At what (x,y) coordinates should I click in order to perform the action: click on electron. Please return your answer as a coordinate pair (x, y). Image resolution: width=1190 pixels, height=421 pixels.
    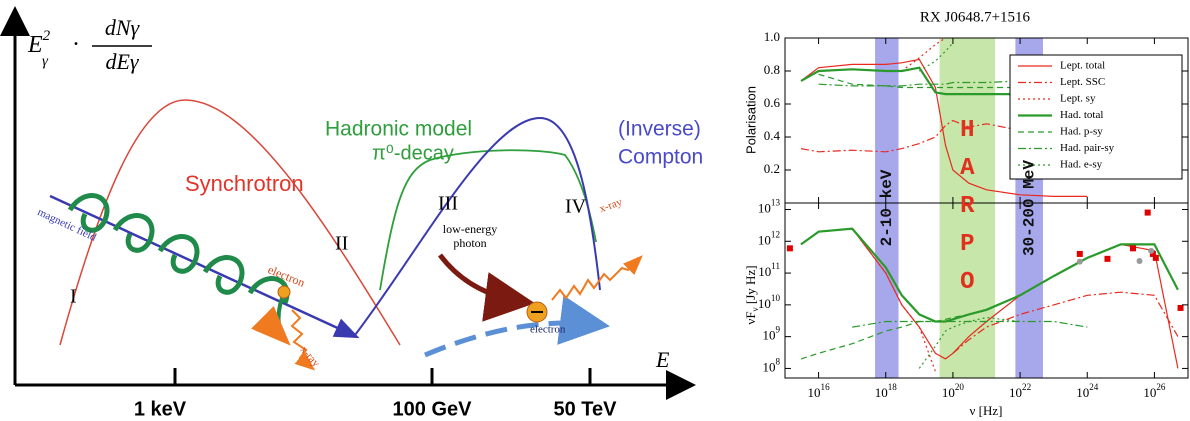
    Looking at the image, I should click on (284, 292).